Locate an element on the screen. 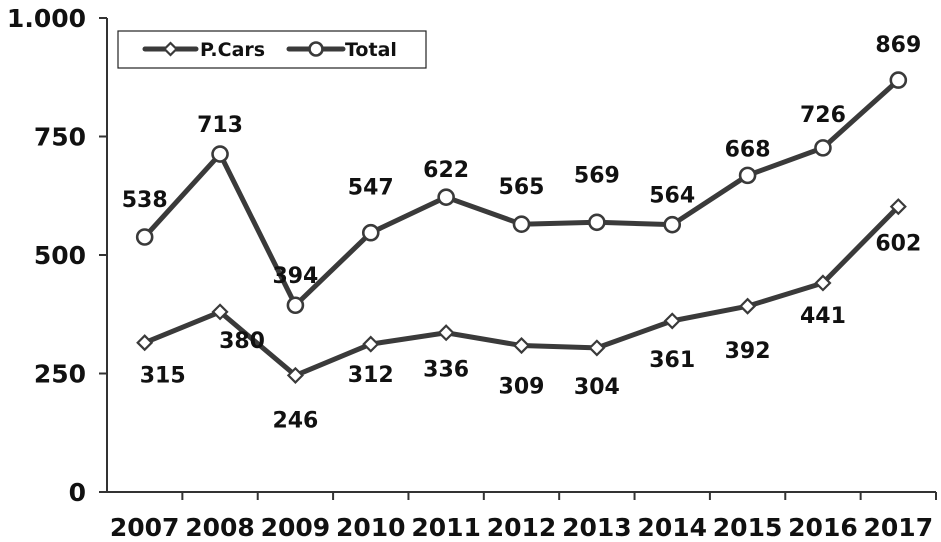  data-label: 602 is located at coordinates (898, 244).